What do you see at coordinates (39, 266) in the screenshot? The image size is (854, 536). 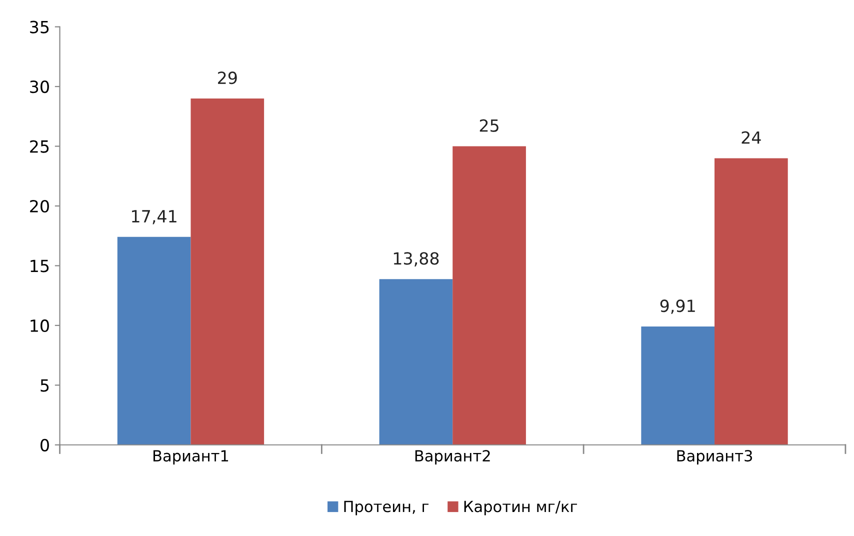 I see `y-tick-label: 15` at bounding box center [39, 266].